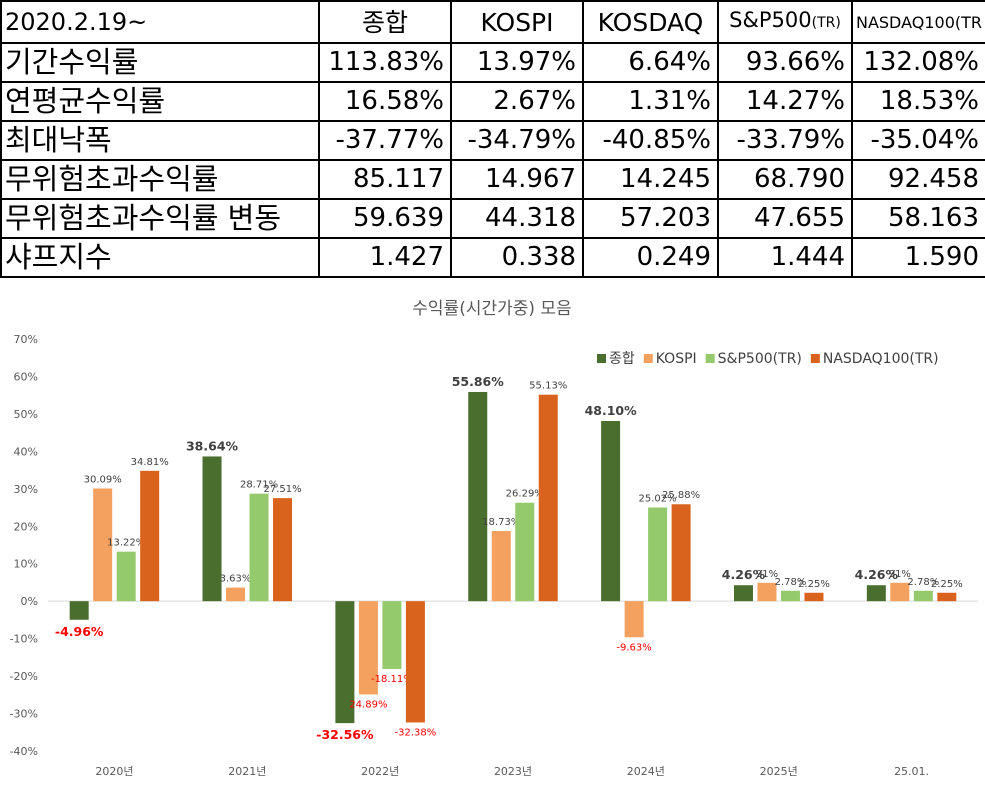 This screenshot has width=985, height=790. I want to click on header-nasdaq100: NASDAQ100(TR, so click(918, 22).